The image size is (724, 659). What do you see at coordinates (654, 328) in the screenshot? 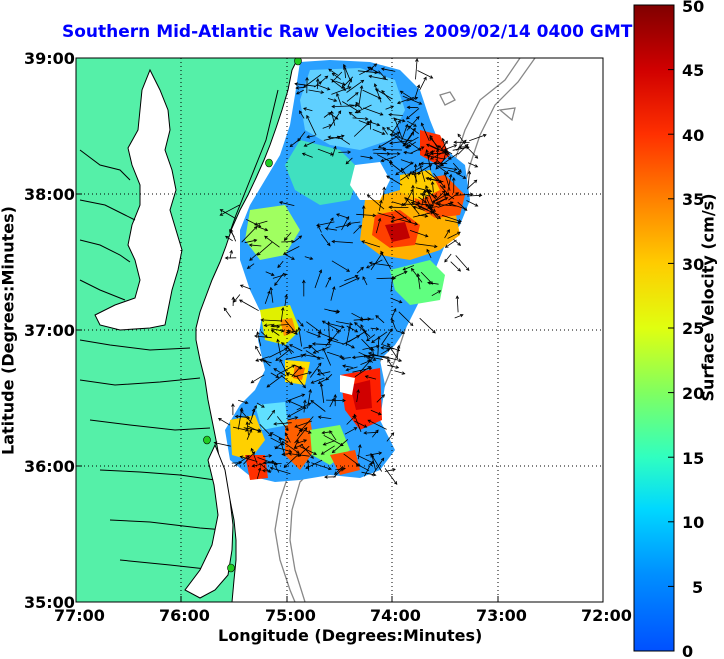
I see `colorbar` at bounding box center [654, 328].